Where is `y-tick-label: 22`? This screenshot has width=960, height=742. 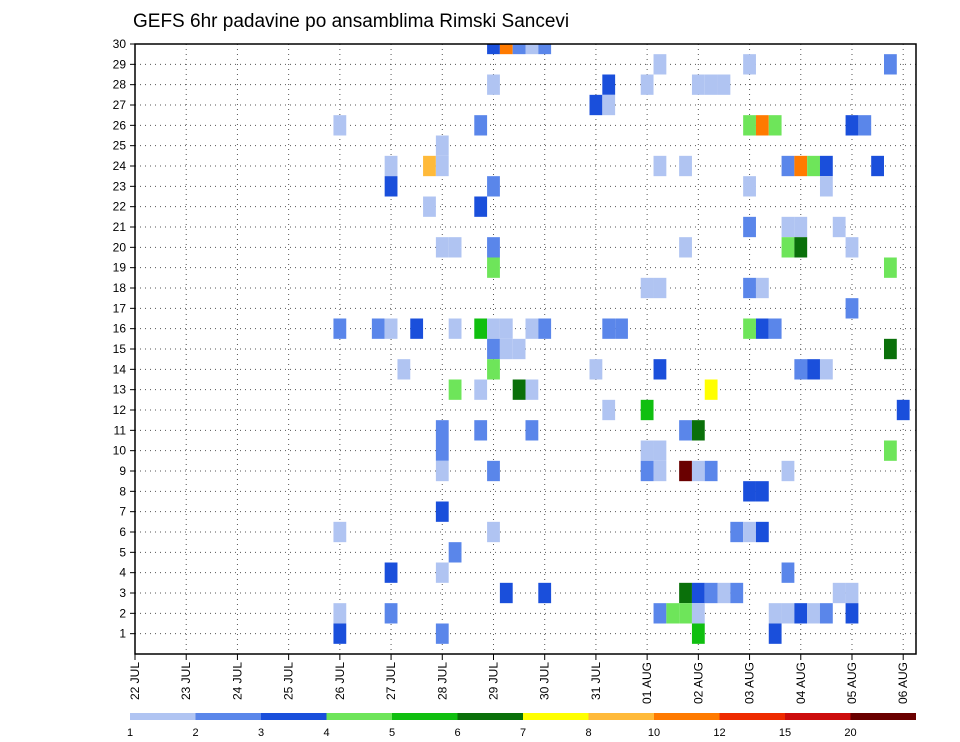 y-tick-label: 22 is located at coordinates (120, 207).